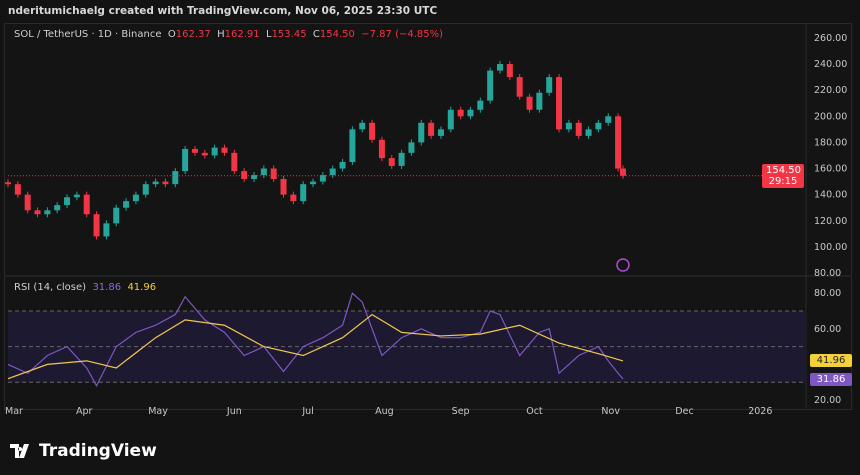 The image size is (860, 475). Describe the element at coordinates (760, 411) in the screenshot. I see `time-tick-label: 2026` at that location.